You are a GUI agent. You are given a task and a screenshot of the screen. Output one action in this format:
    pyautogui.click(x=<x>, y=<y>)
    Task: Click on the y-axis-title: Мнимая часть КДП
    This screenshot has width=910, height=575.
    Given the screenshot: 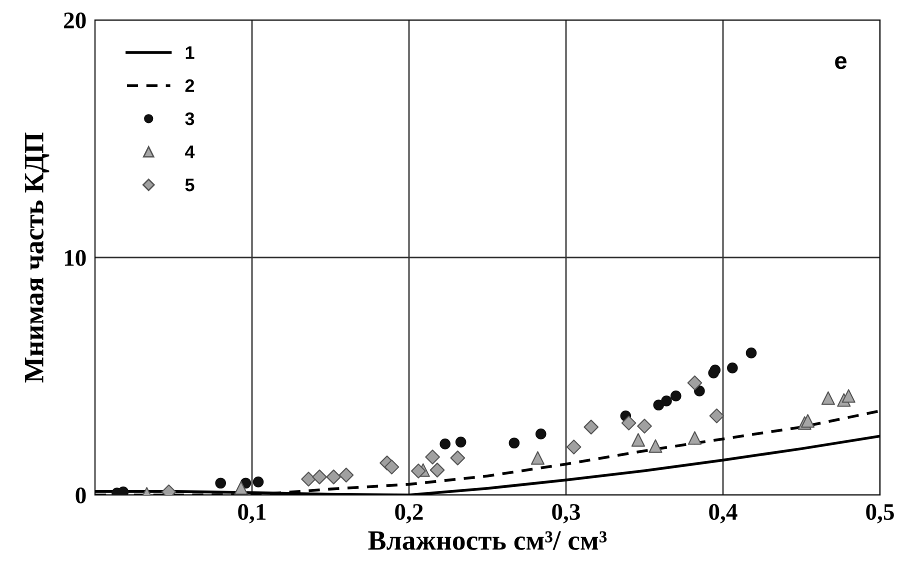 What is the action you would take?
    pyautogui.click(x=37, y=257)
    